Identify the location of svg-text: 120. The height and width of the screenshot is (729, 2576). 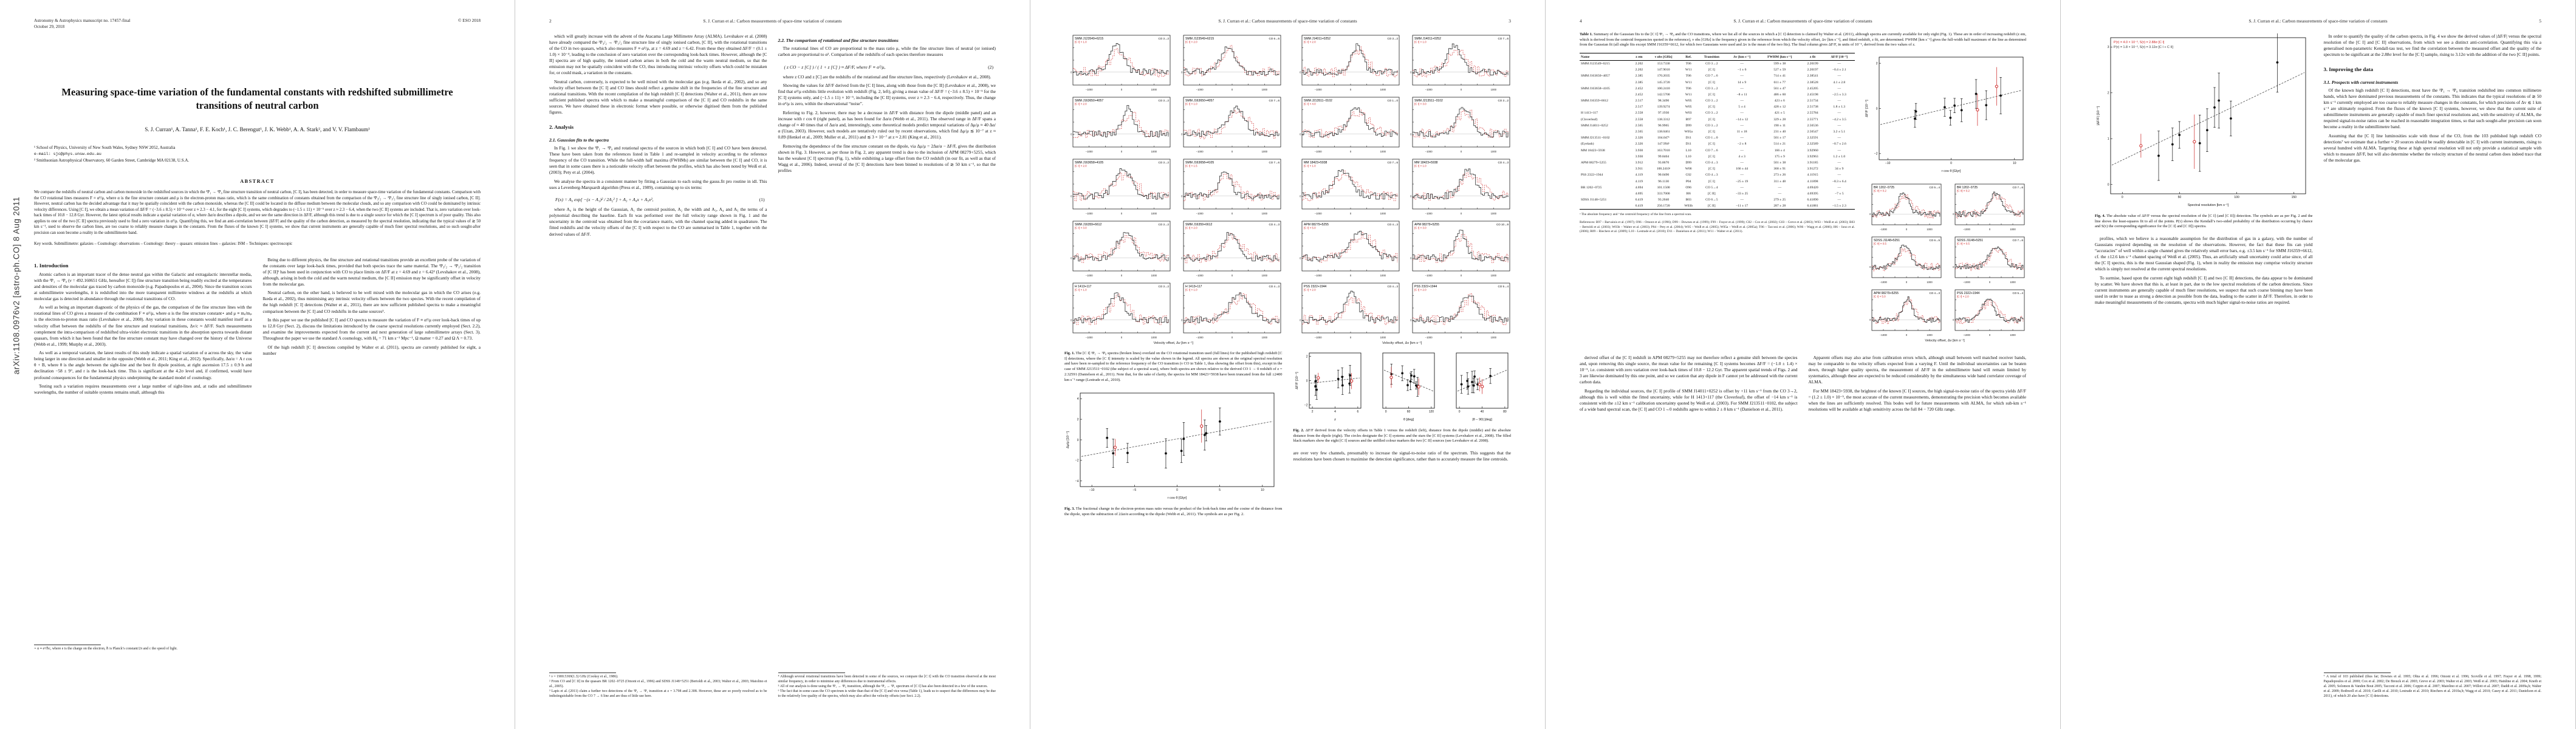
(1431, 412).